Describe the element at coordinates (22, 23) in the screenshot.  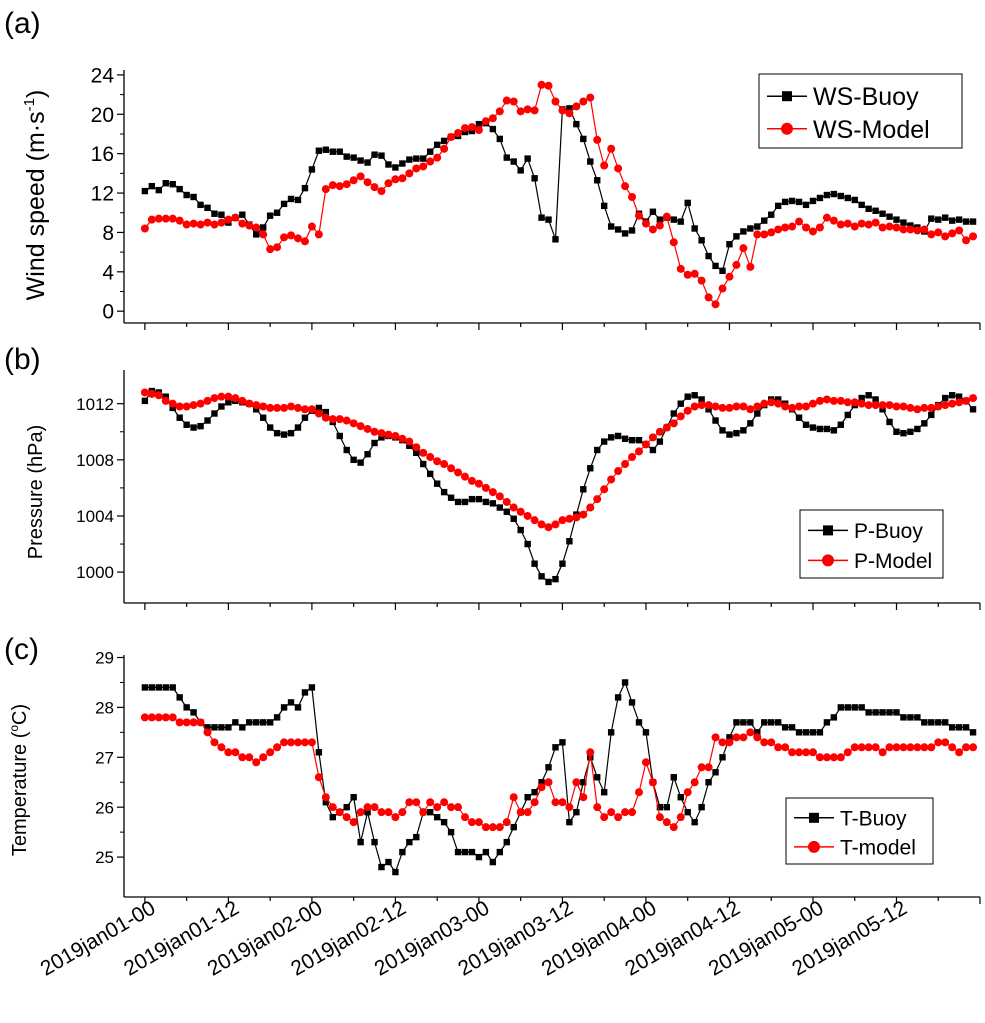
I see `panel-label-a: (a)` at that location.